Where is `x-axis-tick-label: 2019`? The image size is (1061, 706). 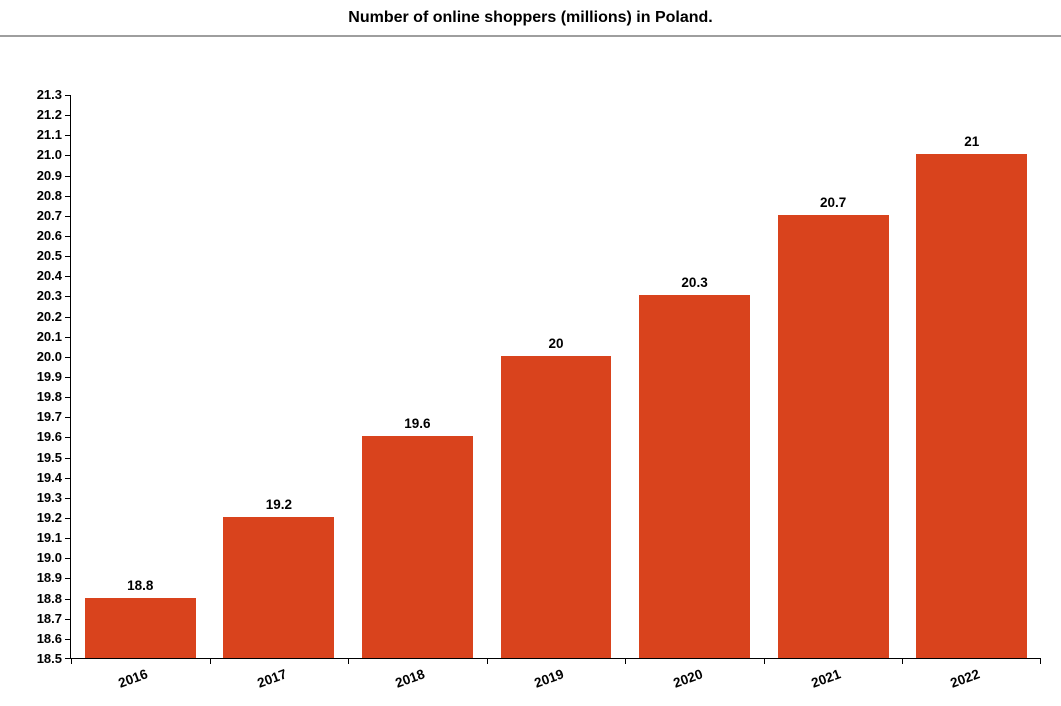
x-axis-tick-label: 2019 is located at coordinates (549, 678).